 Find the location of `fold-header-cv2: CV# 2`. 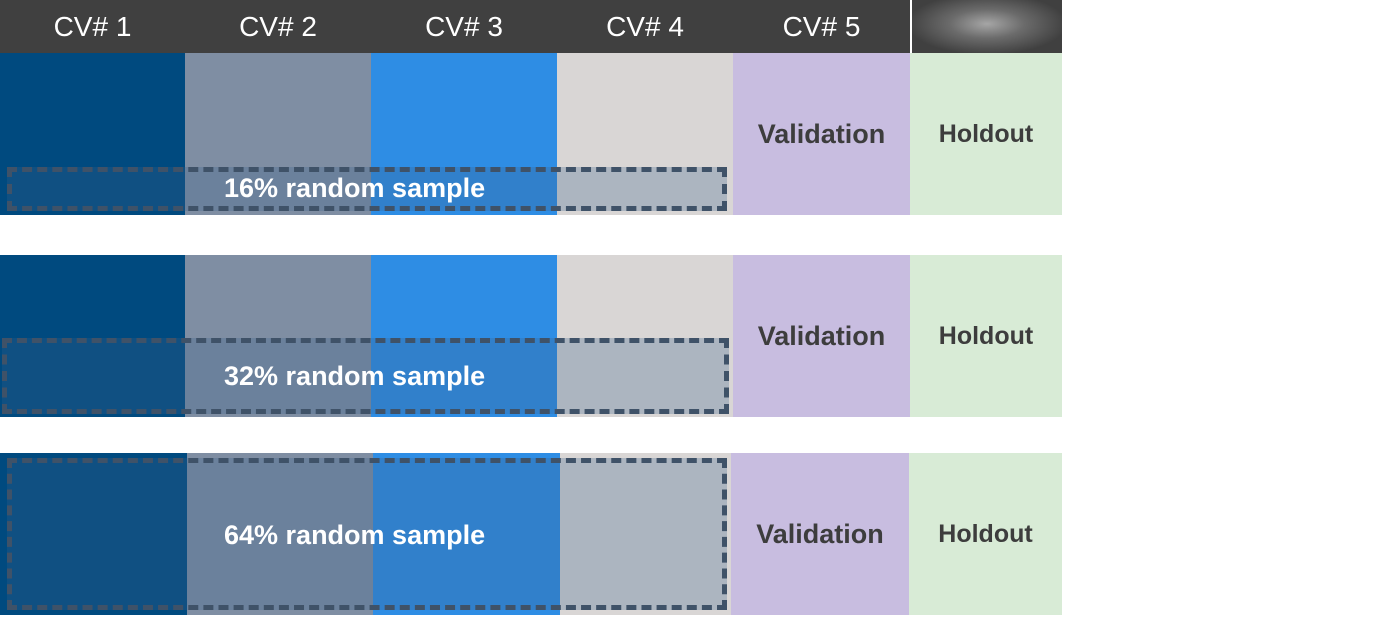

fold-header-cv2: CV# 2 is located at coordinates (278, 26).